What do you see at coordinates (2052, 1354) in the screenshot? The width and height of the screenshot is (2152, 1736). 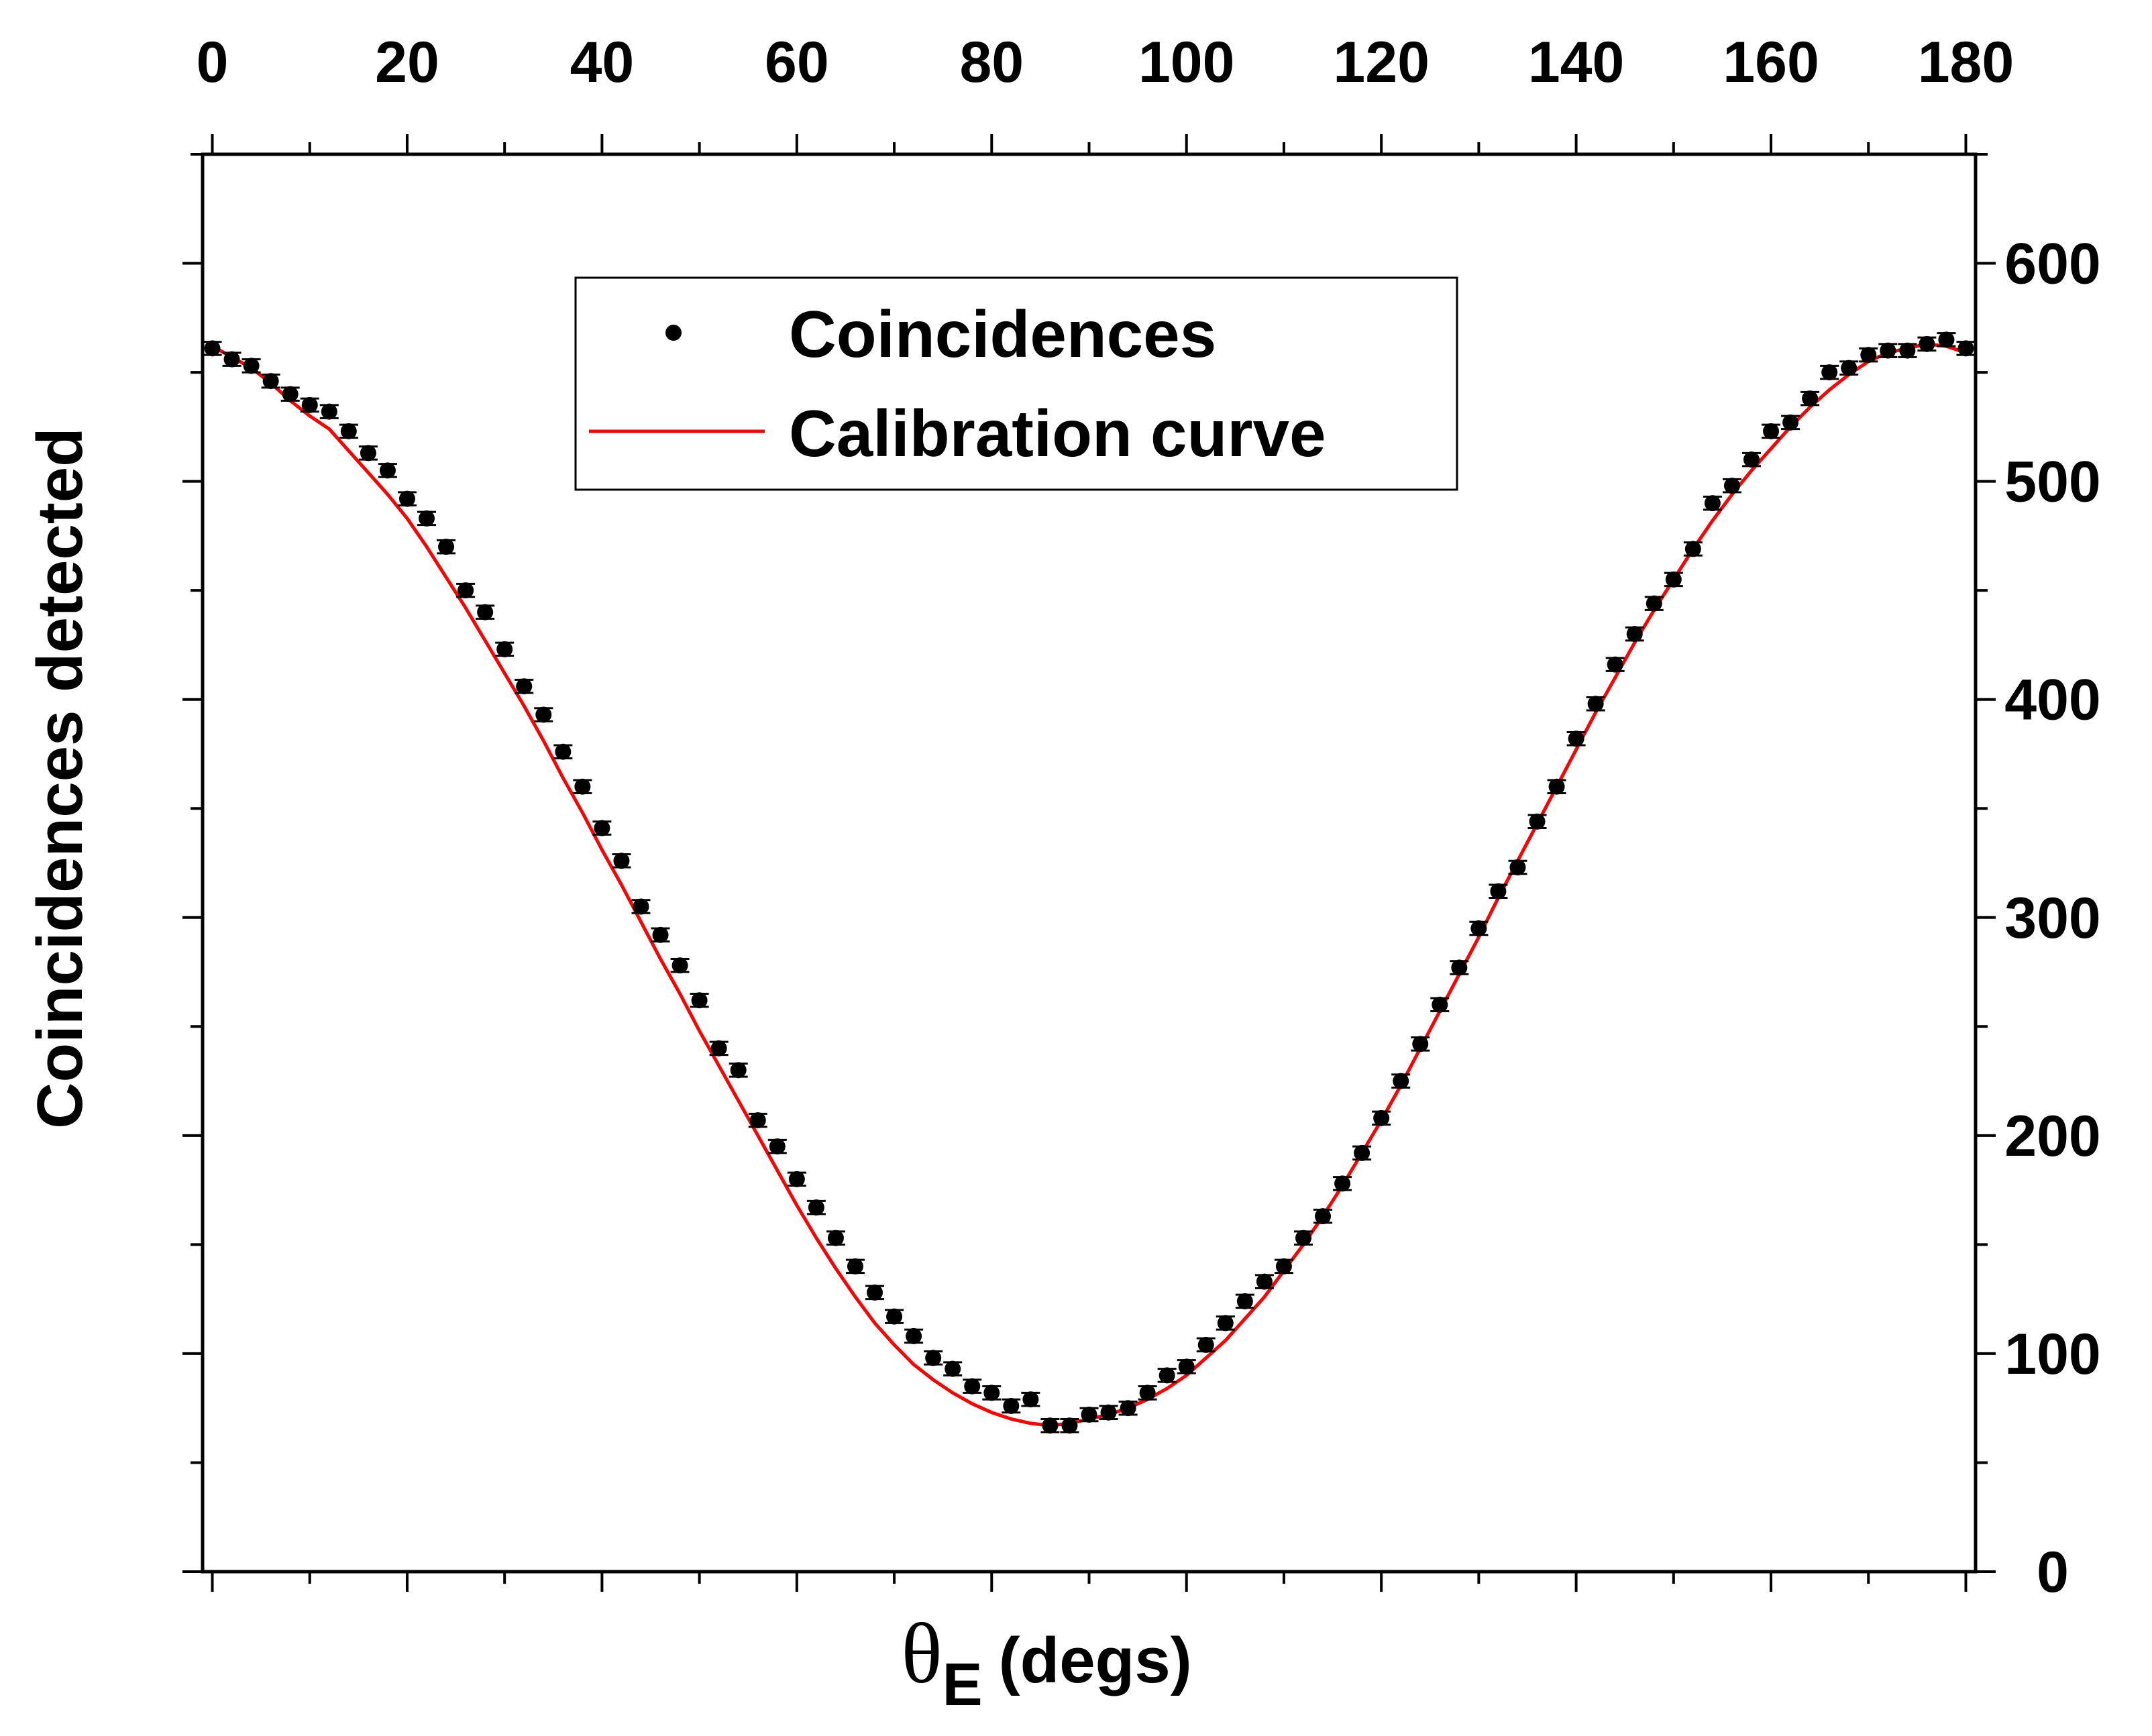 I see `y-tick-label: 100` at bounding box center [2052, 1354].